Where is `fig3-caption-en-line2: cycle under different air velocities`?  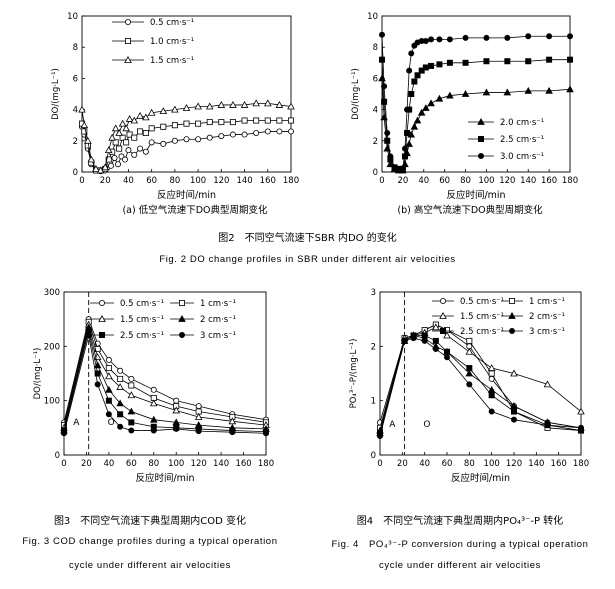
fig3-caption-en-line2: cycle under different air velocities is located at coordinates (150, 565).